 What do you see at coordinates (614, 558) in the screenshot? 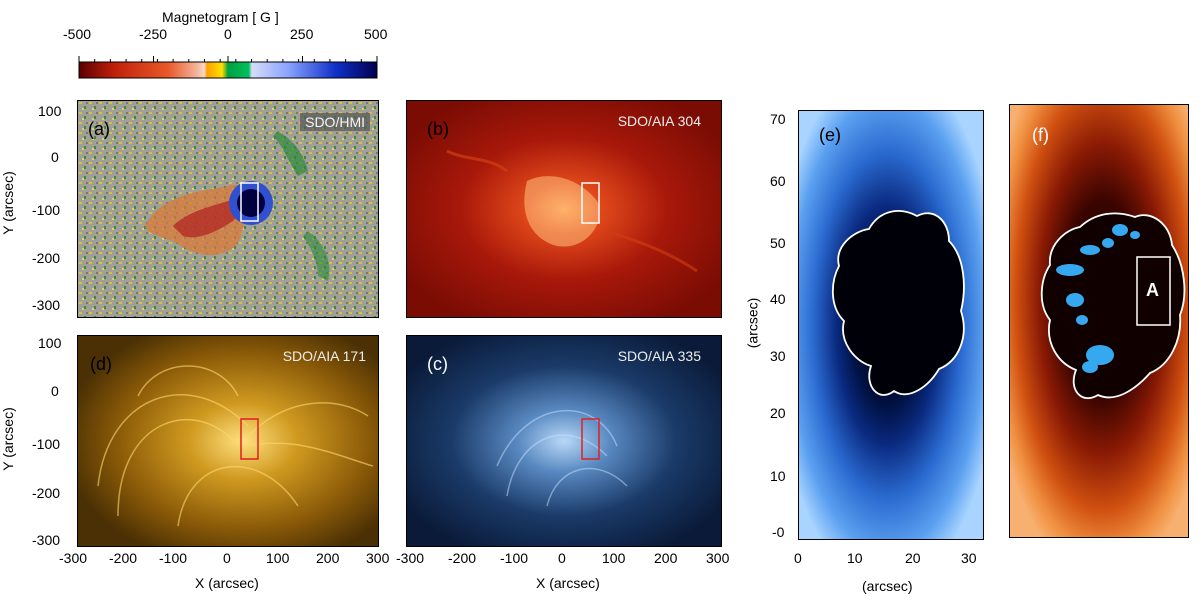
I see `xtick-r-100: 100` at bounding box center [614, 558].